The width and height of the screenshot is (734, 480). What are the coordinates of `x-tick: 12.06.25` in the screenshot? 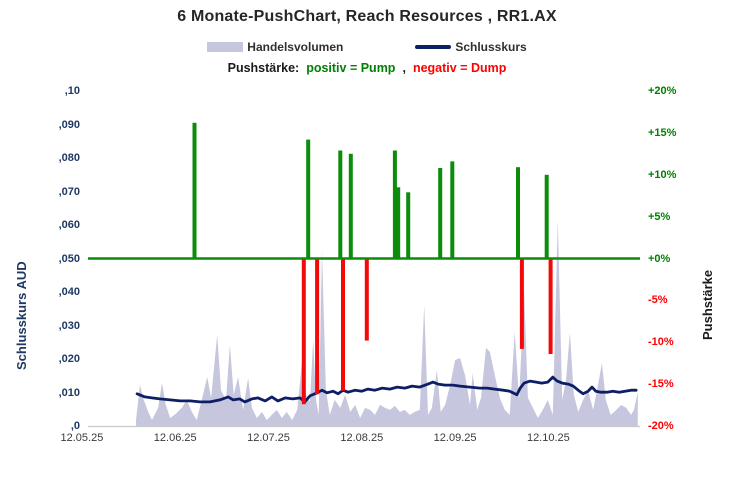 It's located at (175, 438).